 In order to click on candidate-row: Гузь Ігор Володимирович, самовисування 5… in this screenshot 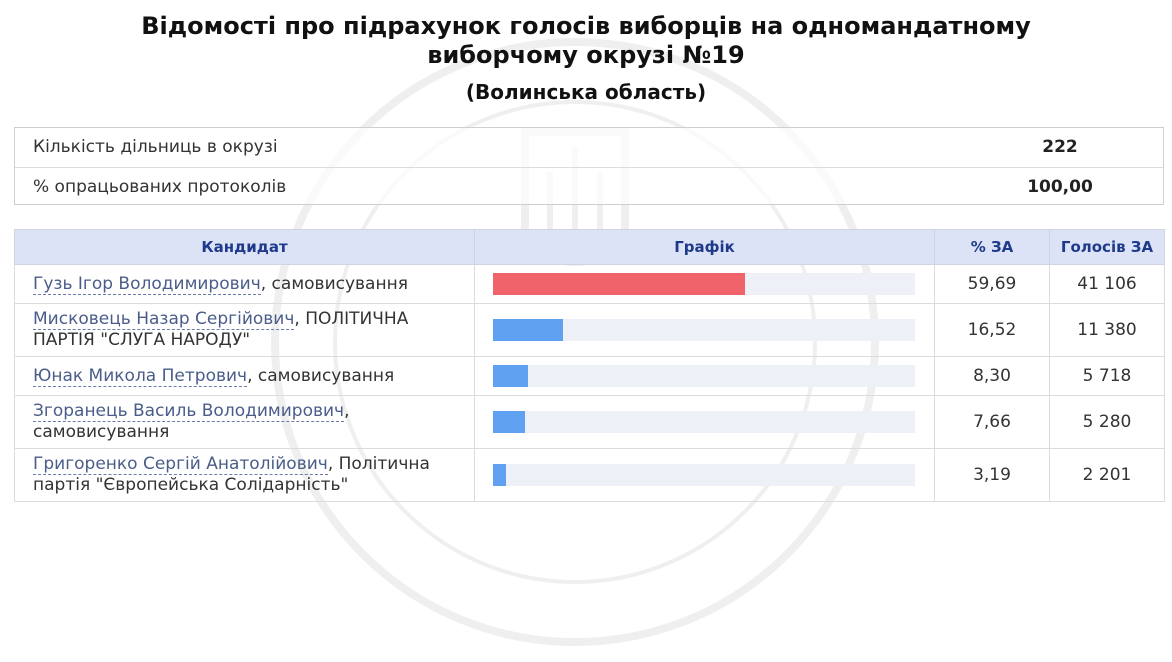, I will do `click(589, 284)`.